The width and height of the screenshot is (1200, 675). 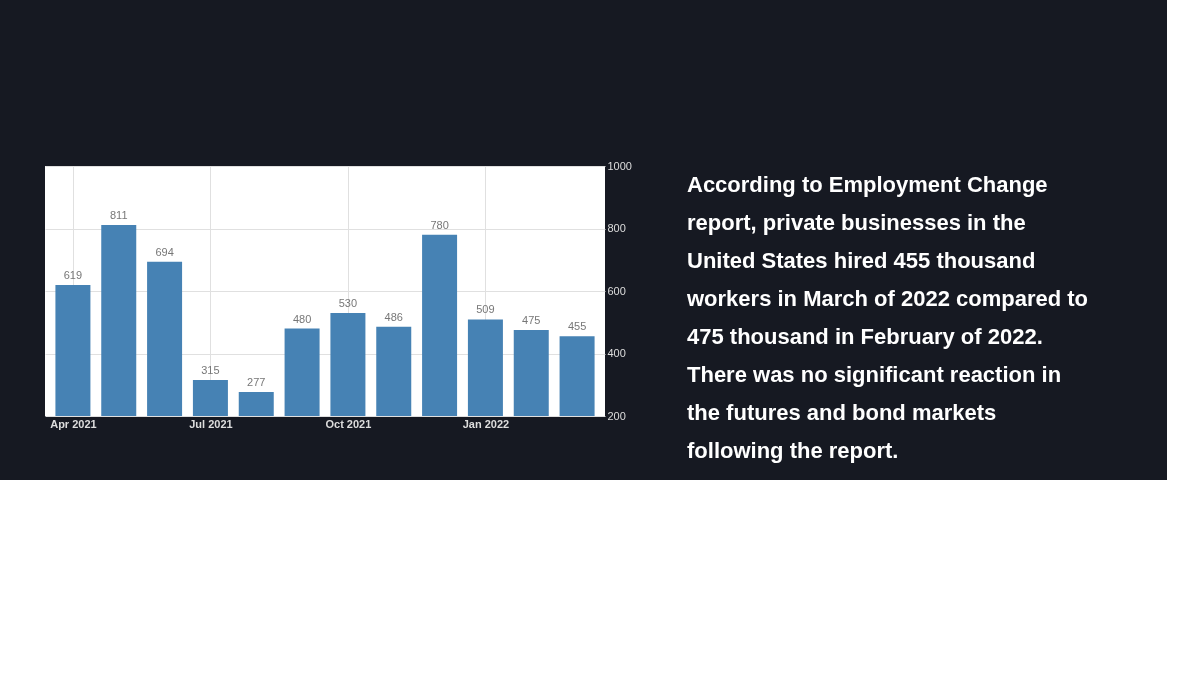 What do you see at coordinates (531, 320) in the screenshot?
I see `data-label: 475` at bounding box center [531, 320].